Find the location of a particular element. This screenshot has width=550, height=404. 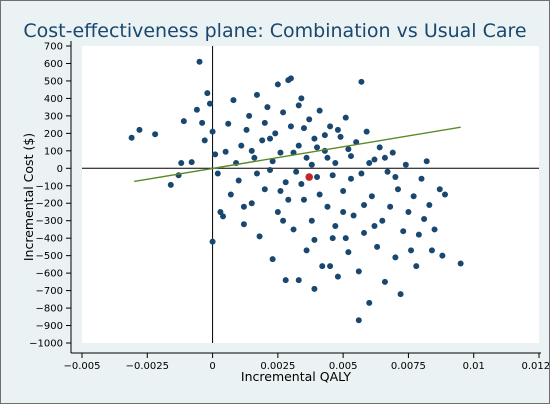

y-tick-label: −500 is located at coordinates (49, 256).